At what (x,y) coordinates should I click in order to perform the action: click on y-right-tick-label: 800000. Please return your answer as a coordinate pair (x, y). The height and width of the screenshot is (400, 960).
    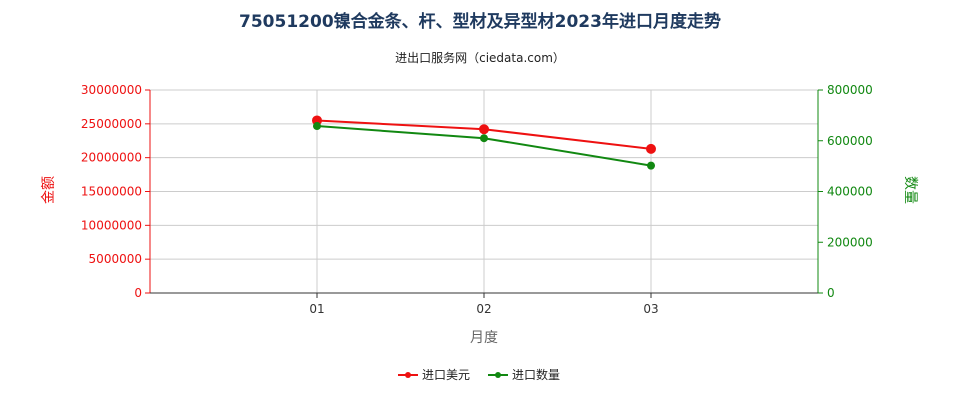
    Looking at the image, I should click on (850, 90).